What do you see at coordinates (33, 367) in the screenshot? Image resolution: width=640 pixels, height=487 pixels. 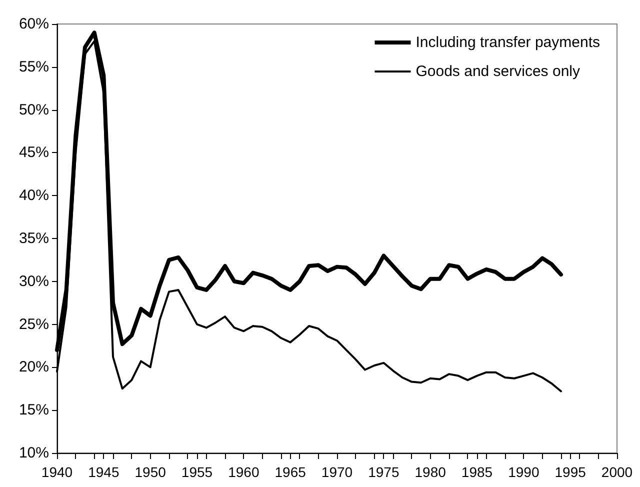 I see `y-tick-label: 20%` at bounding box center [33, 367].